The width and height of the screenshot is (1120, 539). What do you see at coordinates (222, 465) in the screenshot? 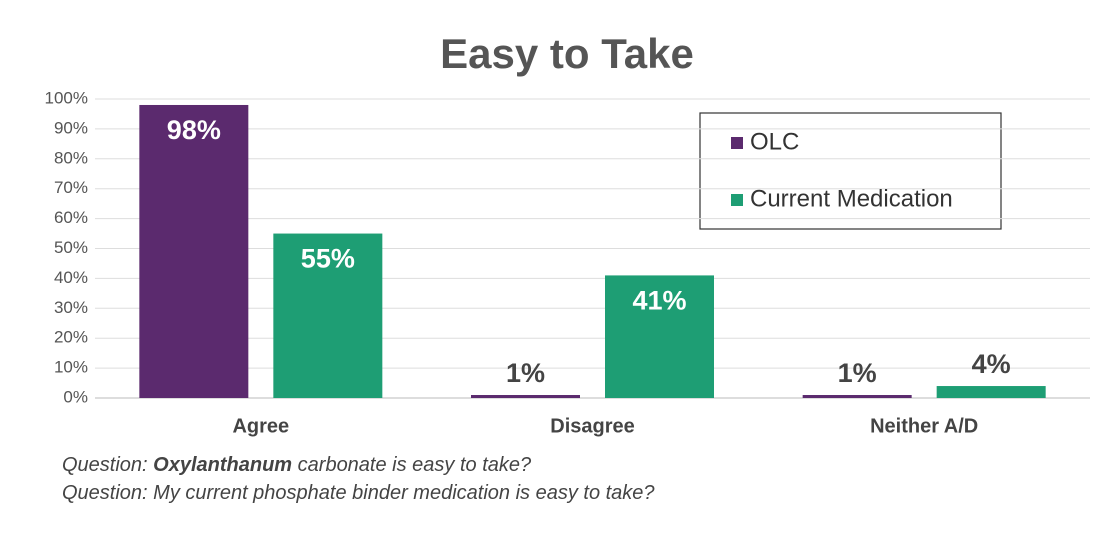
I see `note-part: Oxylanthanum` at bounding box center [222, 465].